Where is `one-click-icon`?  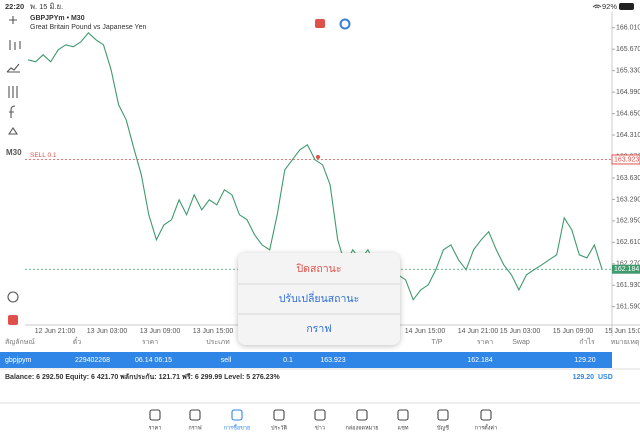
one-click-icon is located at coordinates (320, 23).